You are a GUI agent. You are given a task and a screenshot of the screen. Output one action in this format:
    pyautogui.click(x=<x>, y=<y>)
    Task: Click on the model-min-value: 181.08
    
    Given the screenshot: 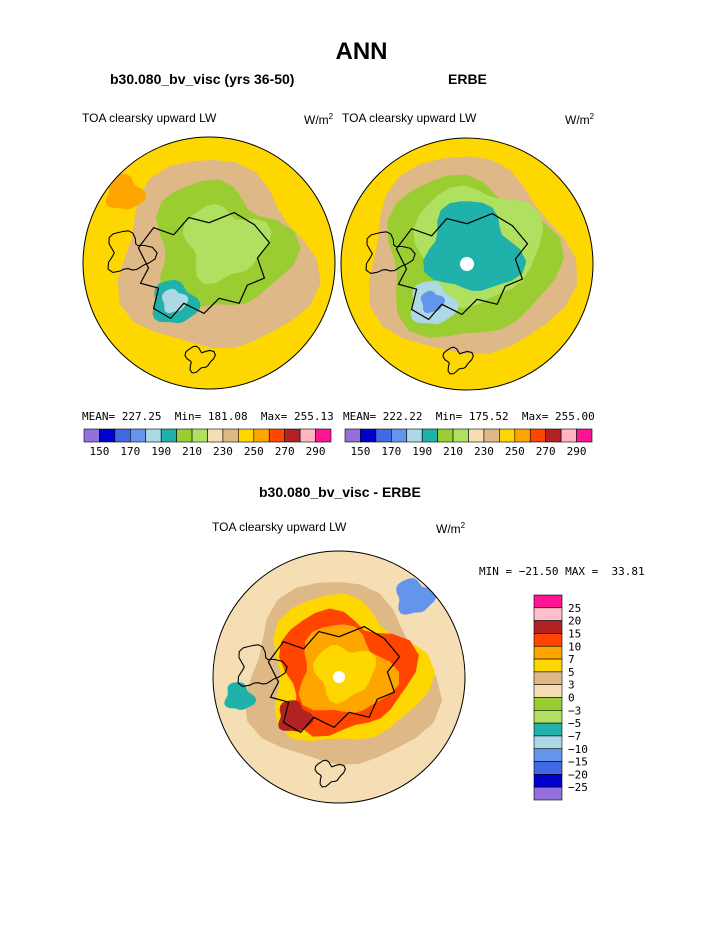 What is the action you would take?
    pyautogui.click(x=227, y=416)
    